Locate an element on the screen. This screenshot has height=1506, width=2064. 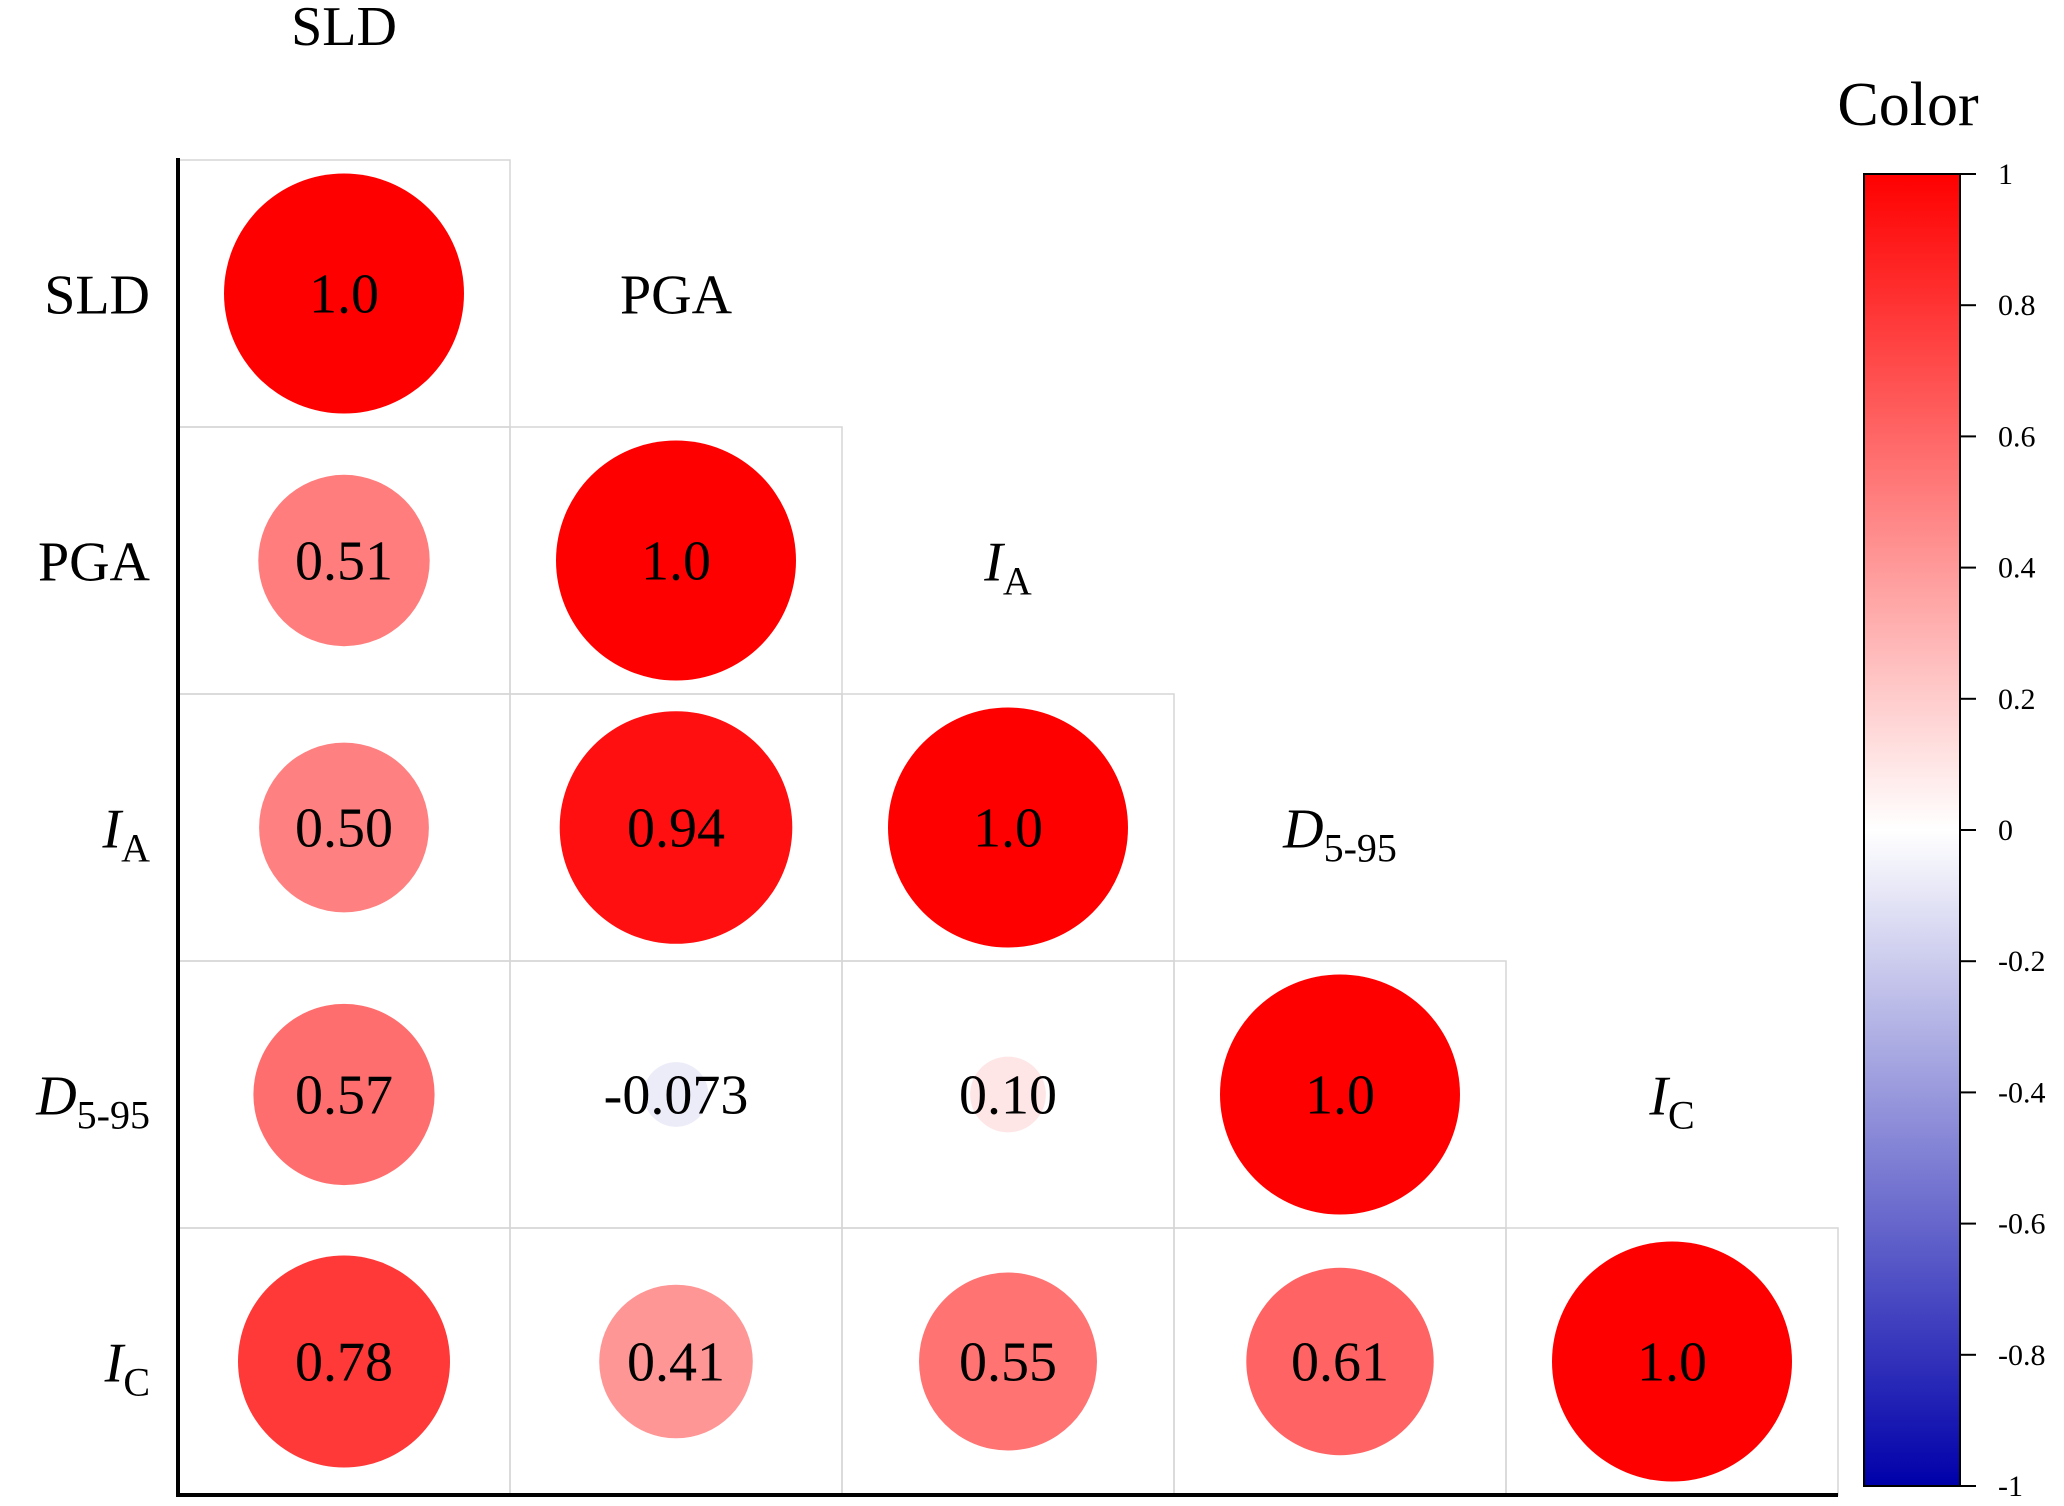
colorbar-tick-label: 1 is located at coordinates (2005, 174).